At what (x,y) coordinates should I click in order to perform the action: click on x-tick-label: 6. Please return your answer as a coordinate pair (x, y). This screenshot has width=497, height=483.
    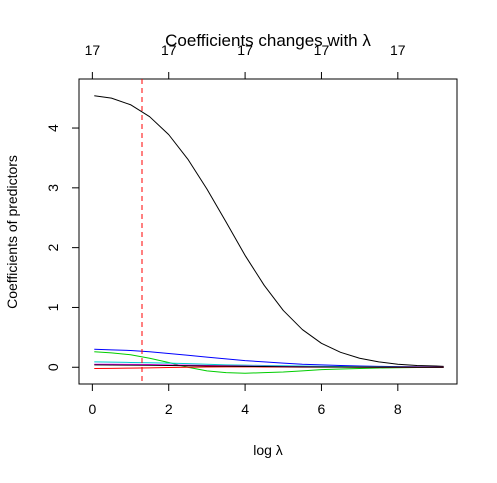
    Looking at the image, I should click on (322, 409).